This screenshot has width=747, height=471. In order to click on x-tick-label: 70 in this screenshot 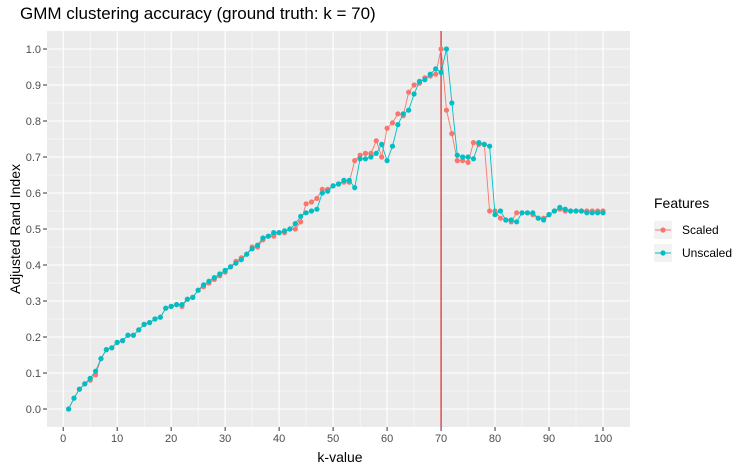, I will do `click(441, 439)`.